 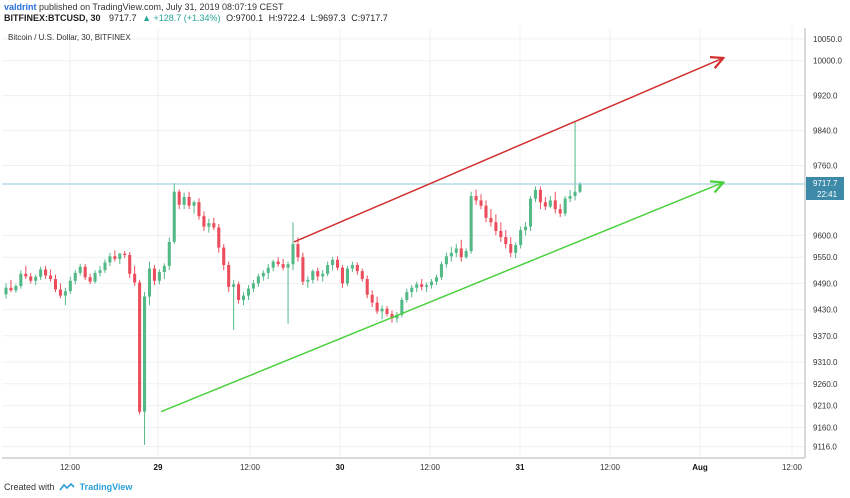 What do you see at coordinates (825, 182) in the screenshot?
I see `last-price-tag` at bounding box center [825, 182].